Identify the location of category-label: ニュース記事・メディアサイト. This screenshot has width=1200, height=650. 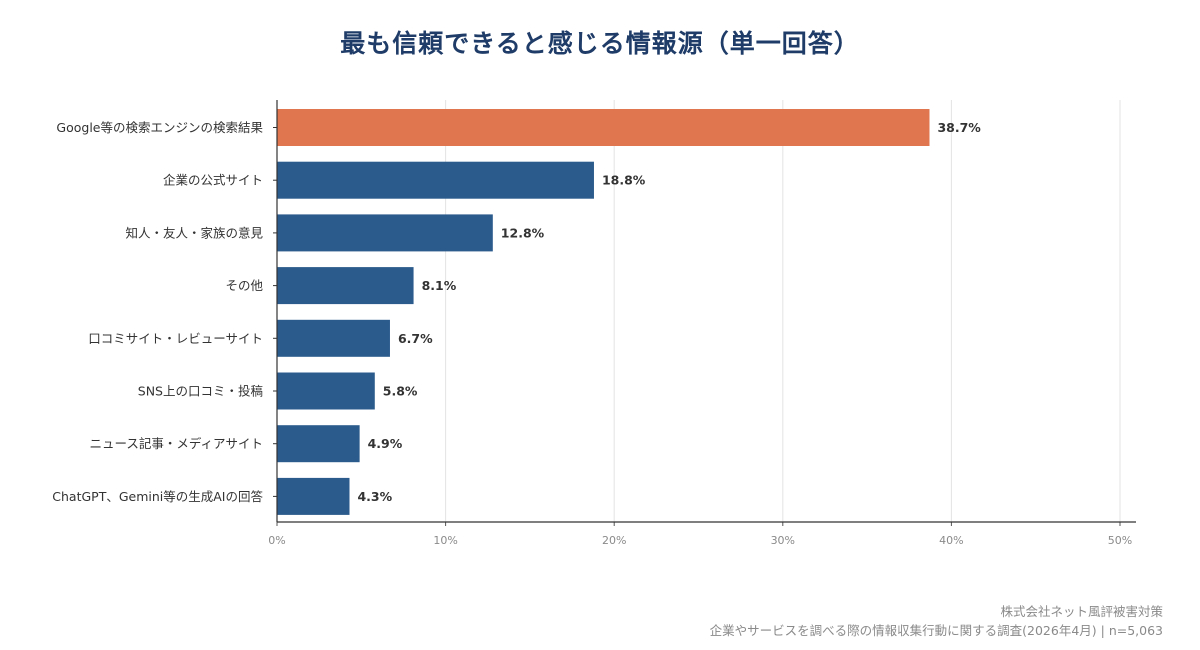
(176, 443).